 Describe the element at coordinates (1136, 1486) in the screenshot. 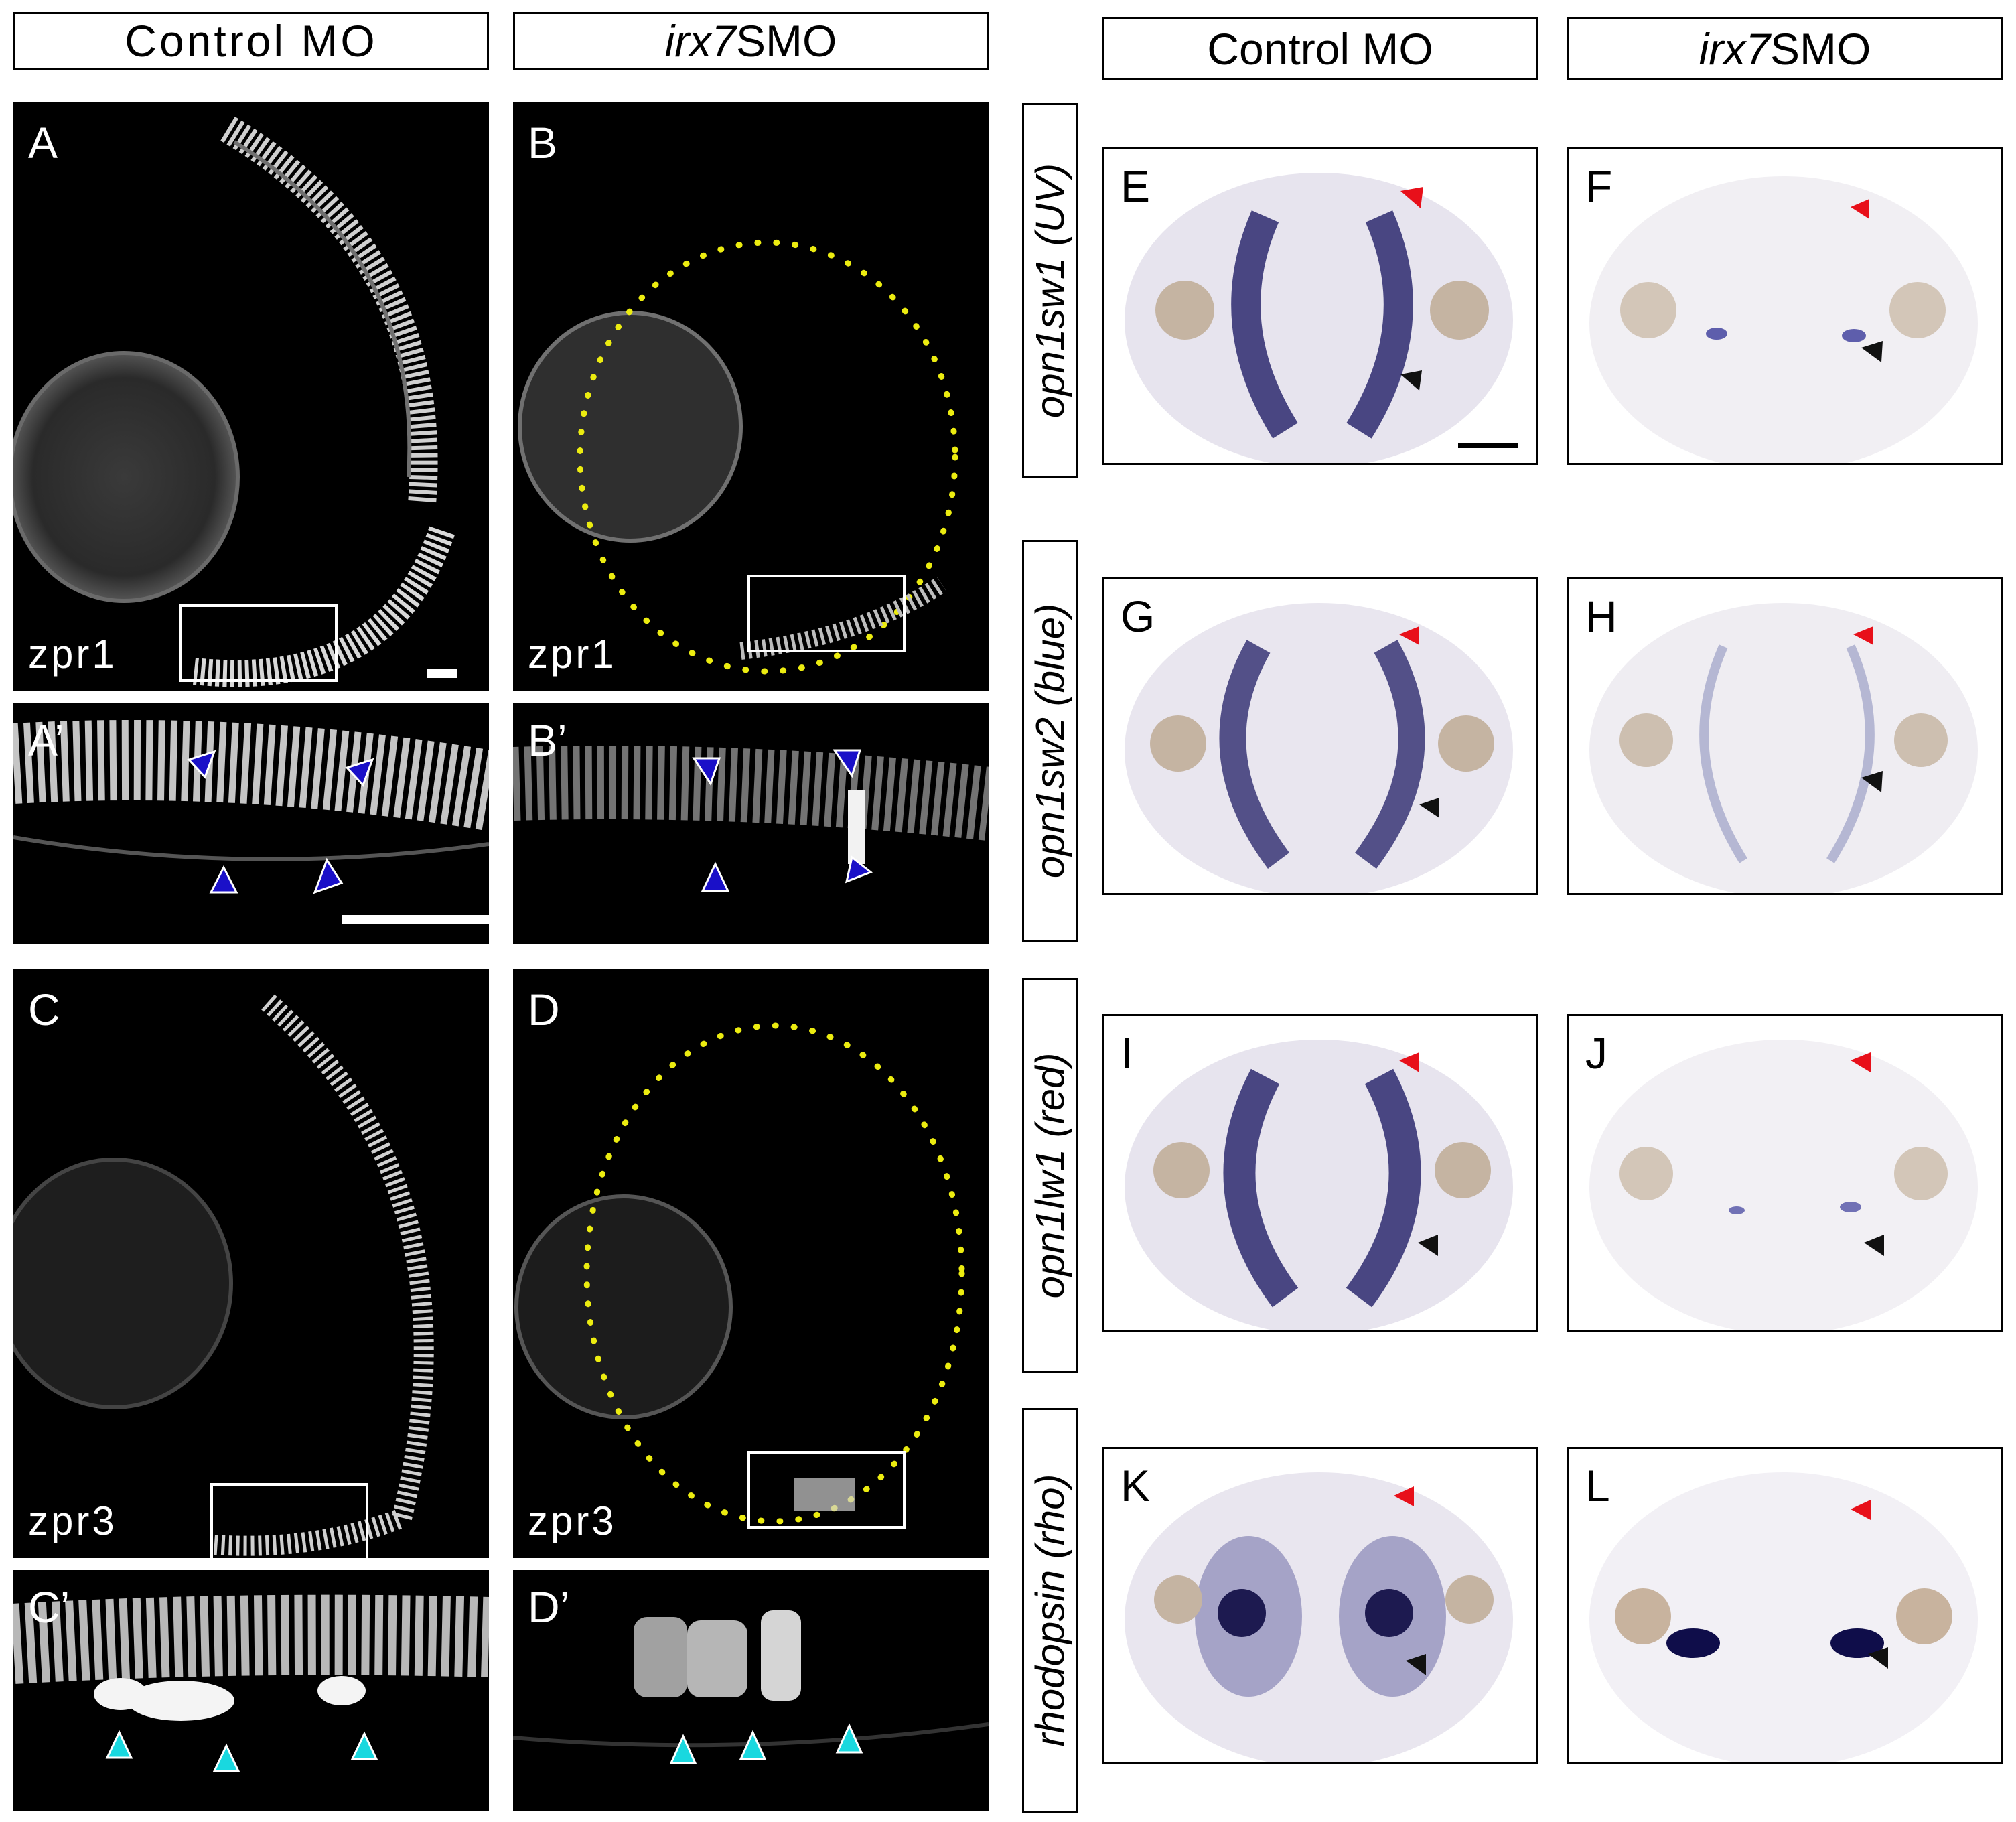

I see `panel-label: K` at that location.